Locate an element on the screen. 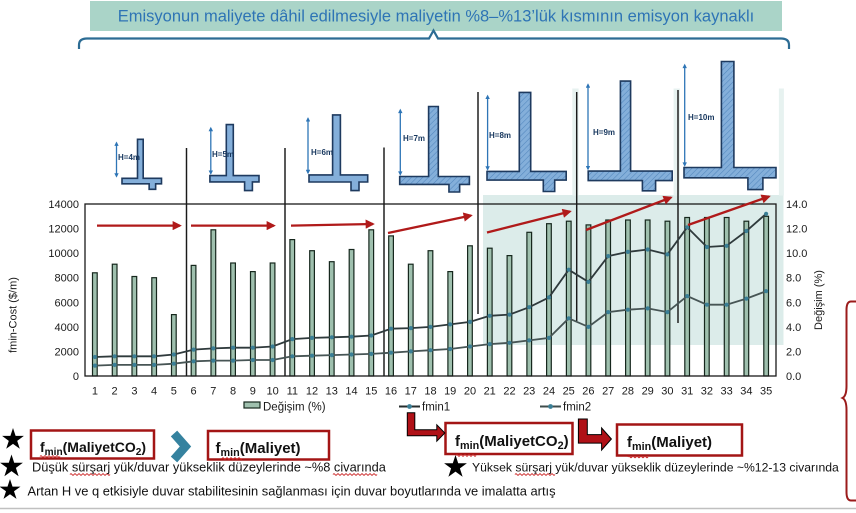 This screenshot has height=513, width=856. svg-text: 15 is located at coordinates (371, 392).